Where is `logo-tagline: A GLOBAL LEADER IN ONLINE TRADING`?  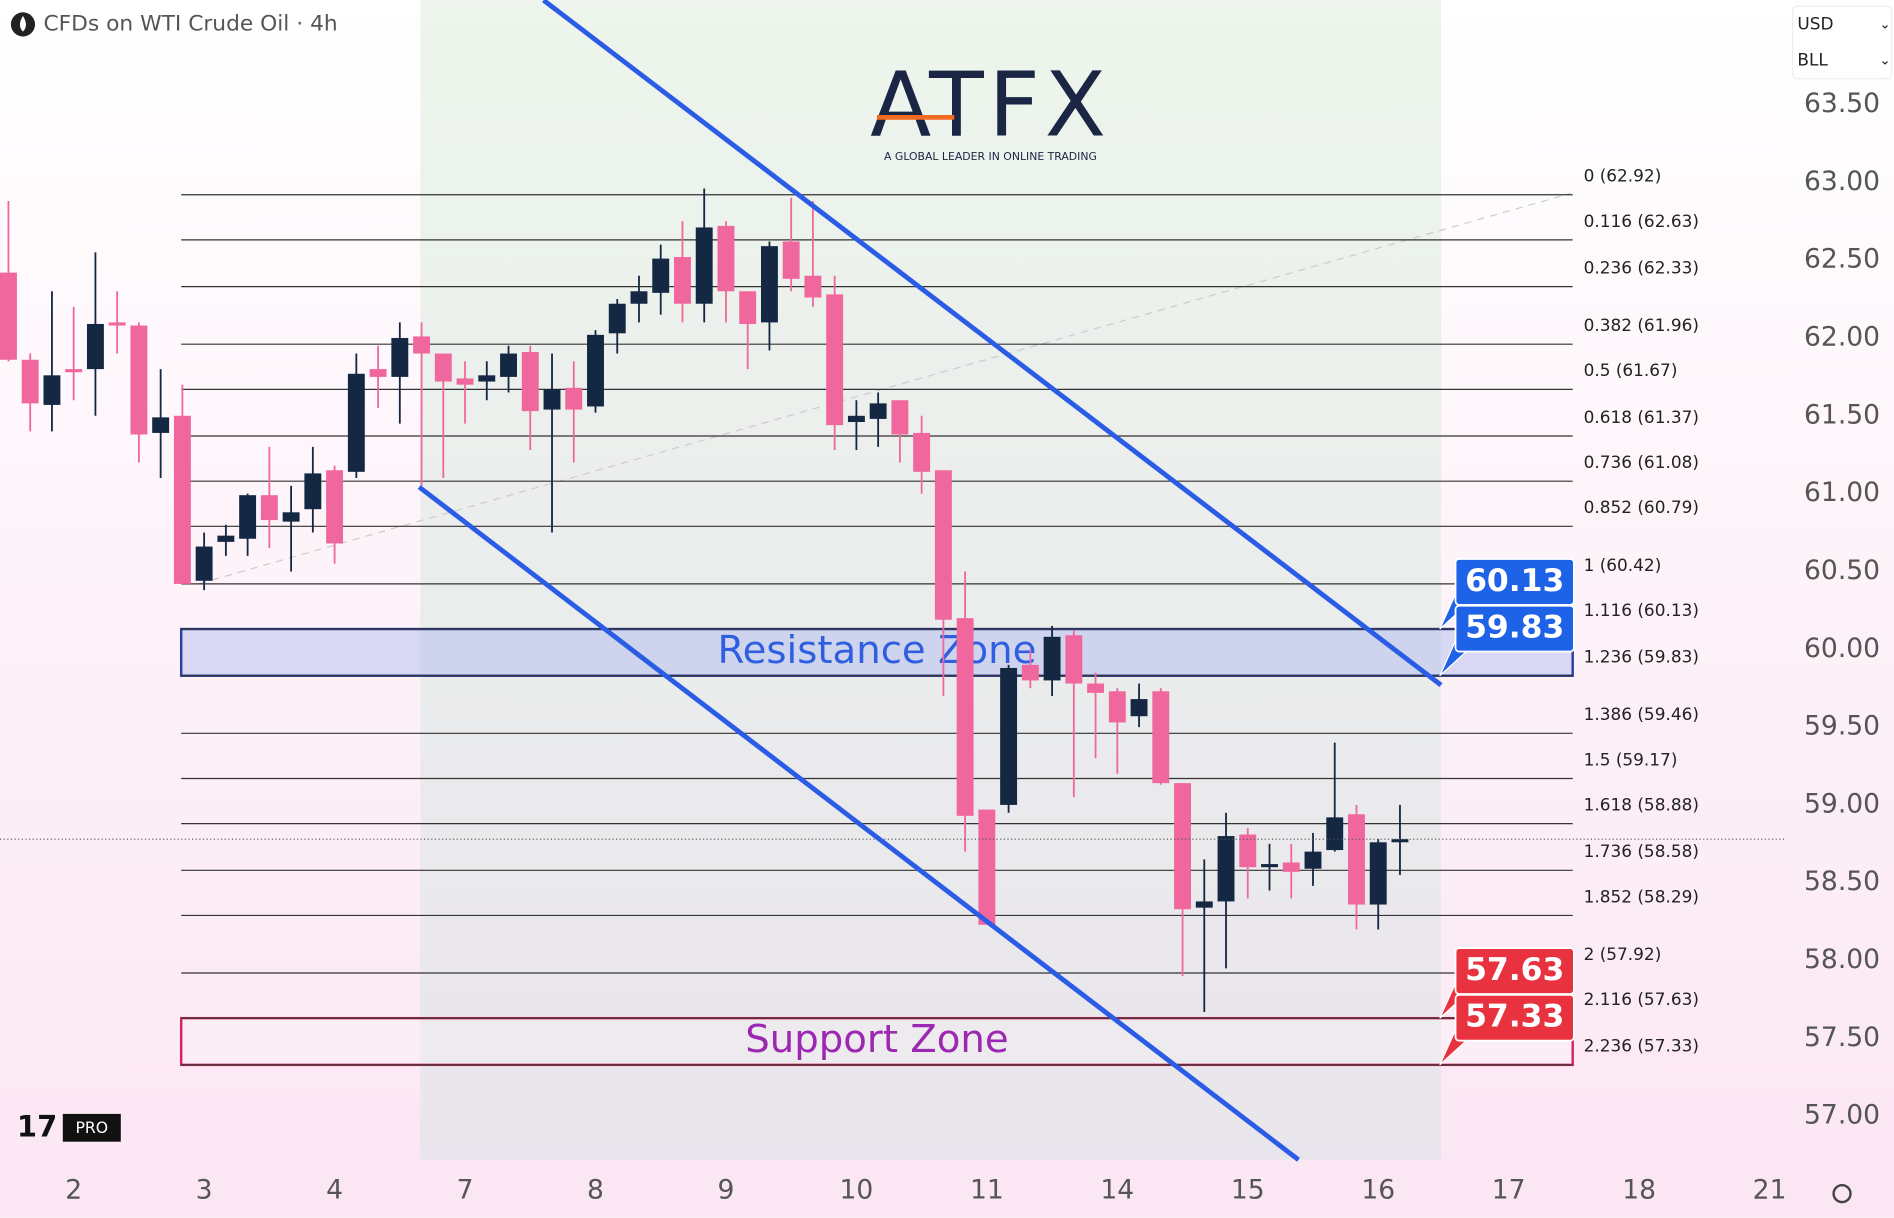
logo-tagline: A GLOBAL LEADER IN ONLINE TRADING is located at coordinates (990, 156).